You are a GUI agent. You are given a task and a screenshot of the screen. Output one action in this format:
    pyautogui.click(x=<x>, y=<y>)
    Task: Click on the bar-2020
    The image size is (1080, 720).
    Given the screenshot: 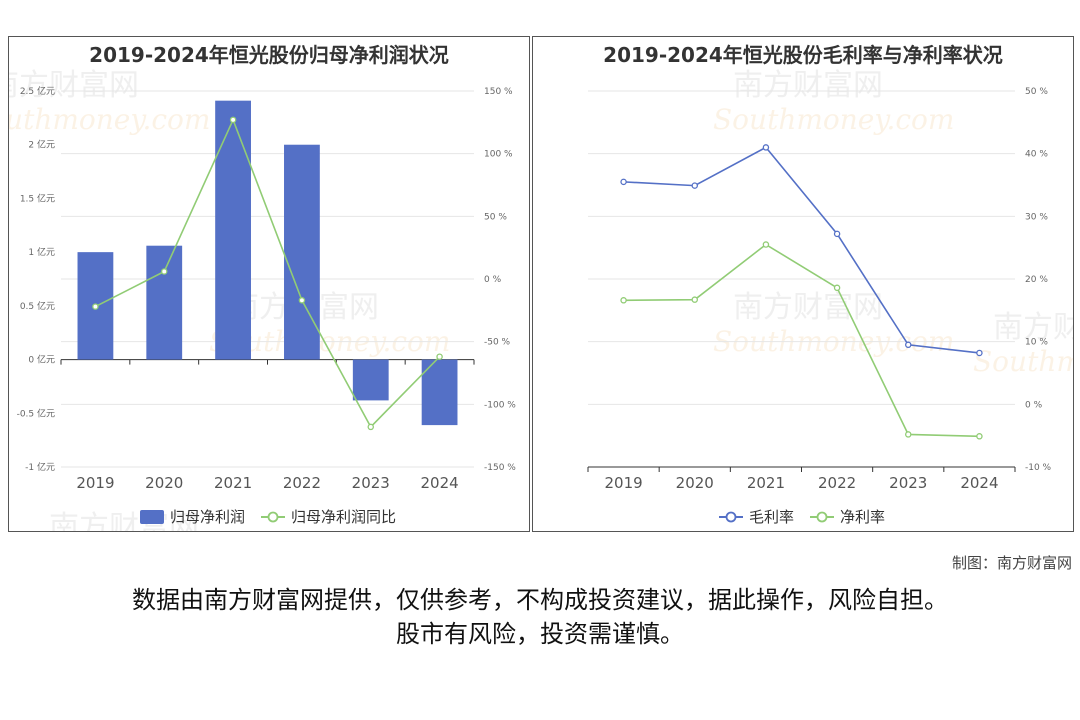 What is the action you would take?
    pyautogui.click(x=164, y=302)
    